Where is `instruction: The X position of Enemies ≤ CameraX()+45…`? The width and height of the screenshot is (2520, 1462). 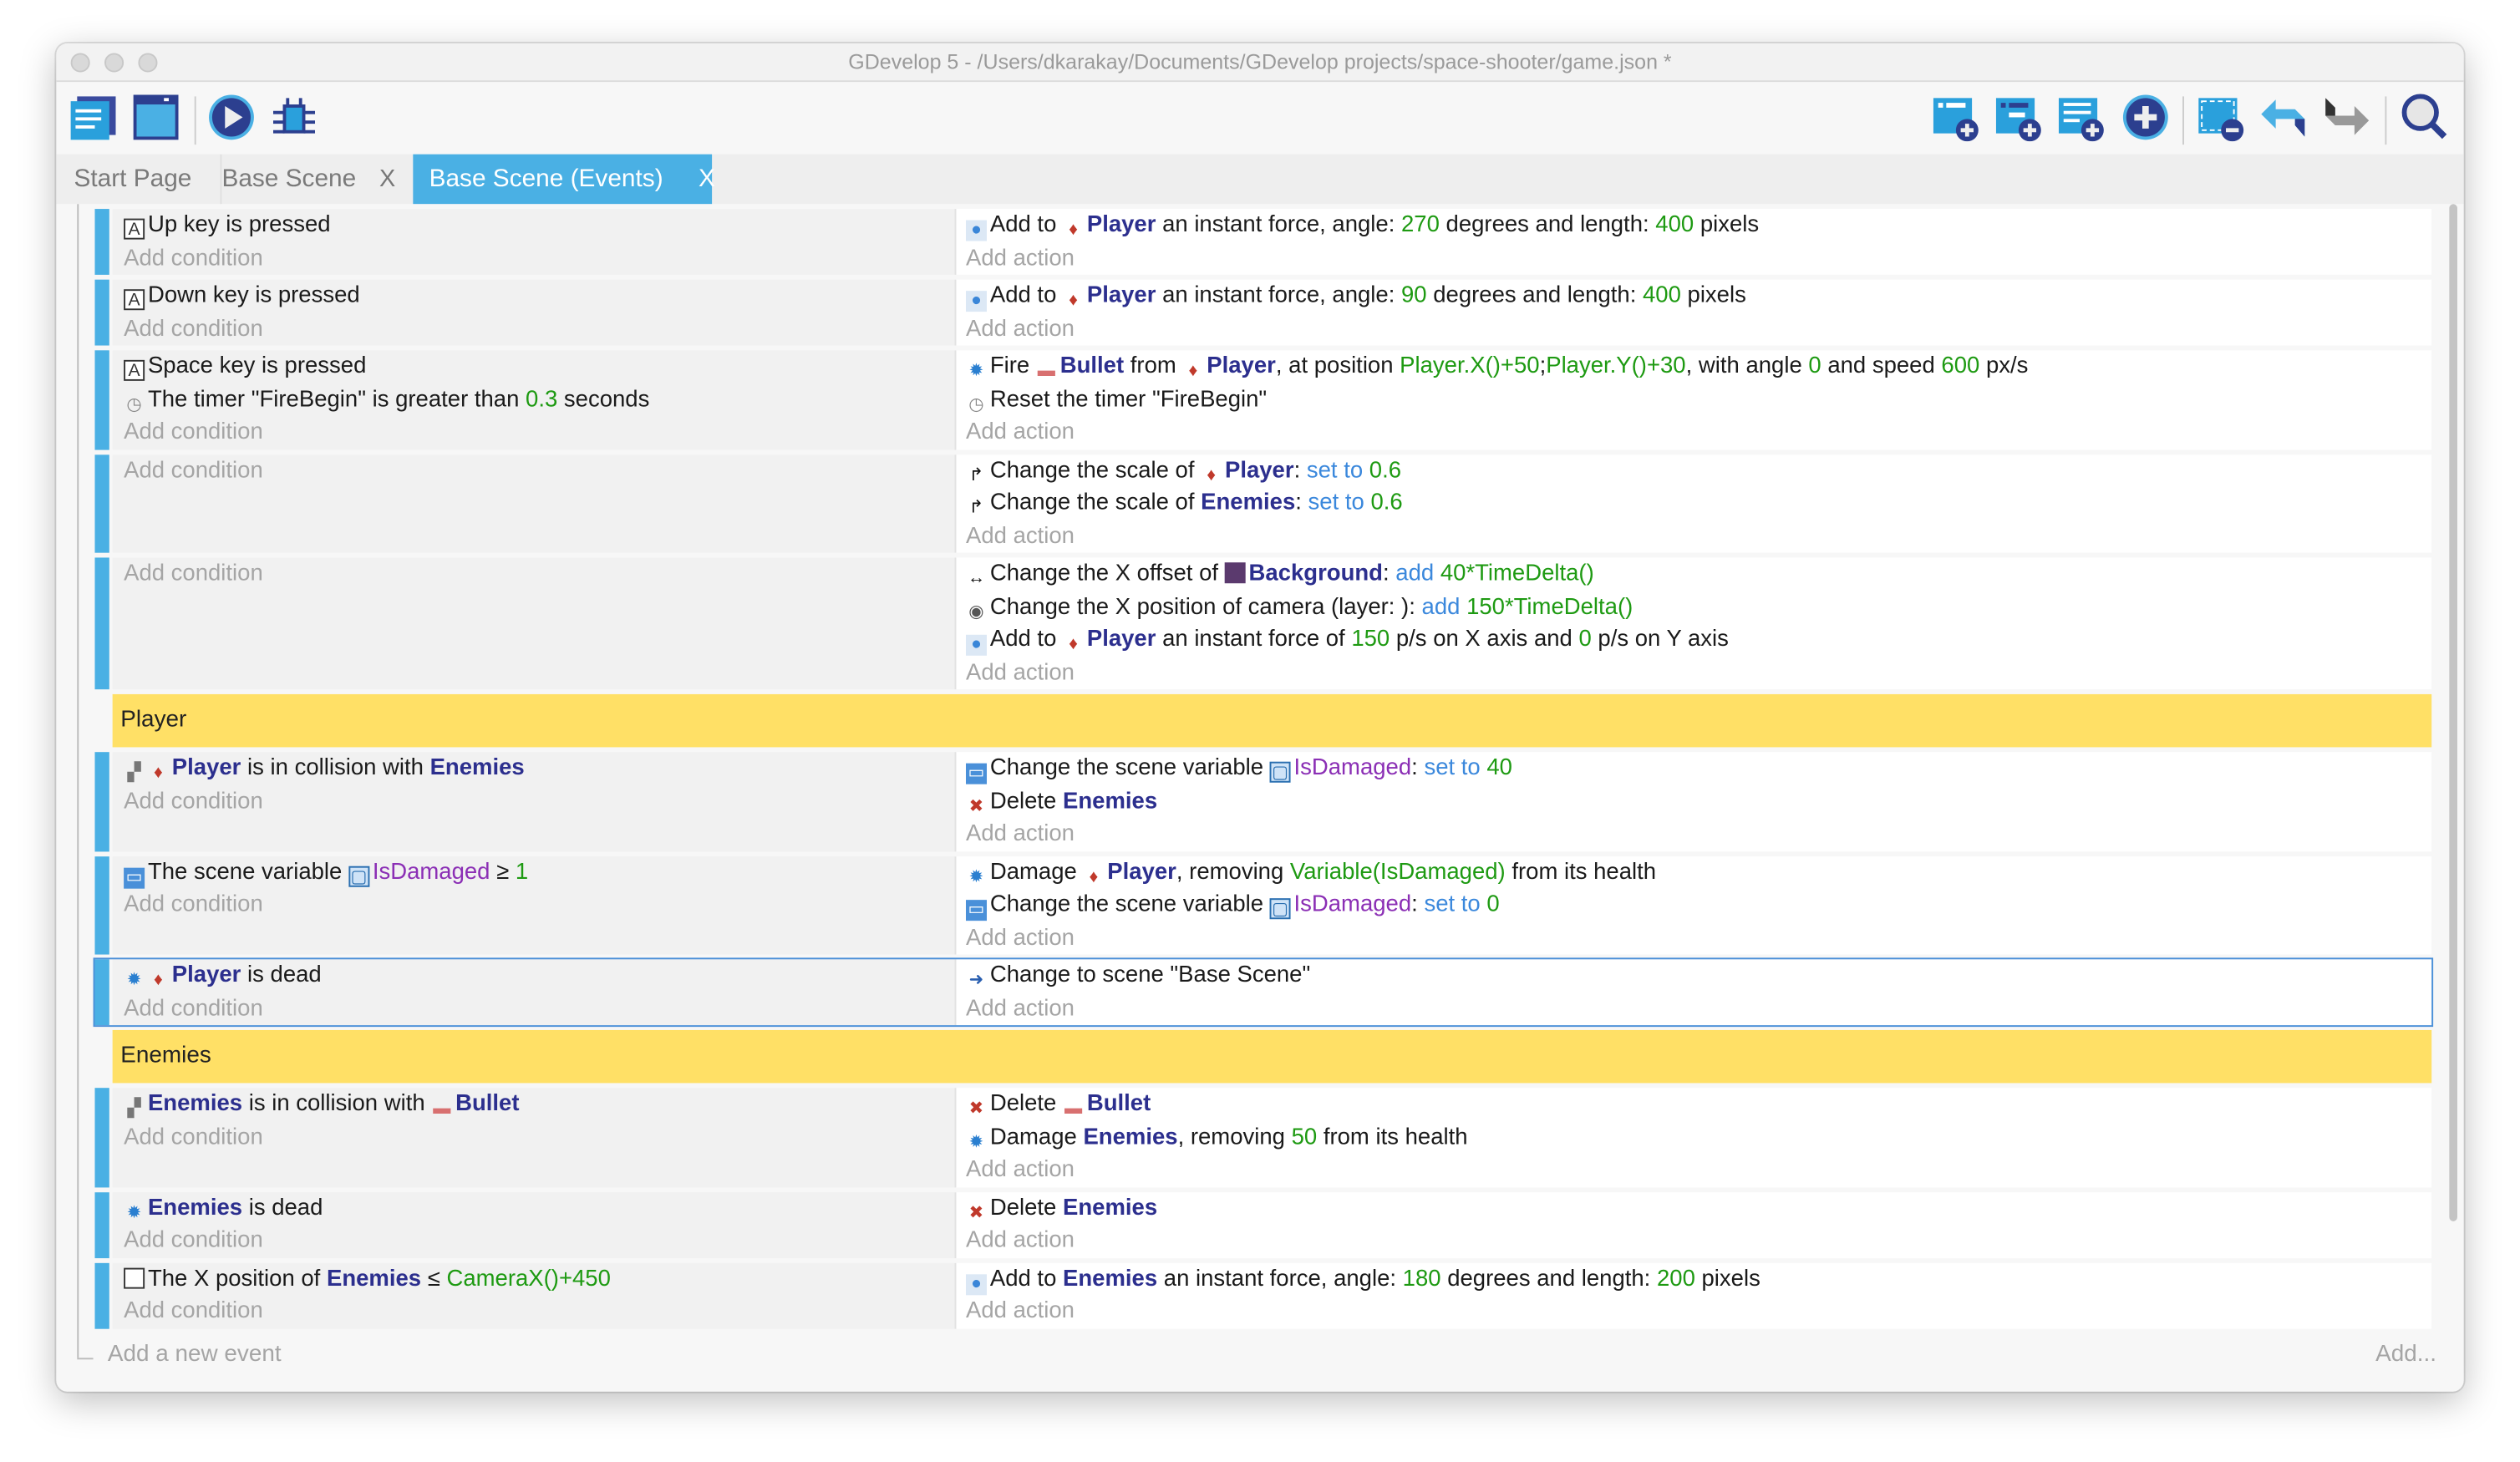 instruction: The X position of Enemies ≤ CameraX()+45… is located at coordinates (539, 1278).